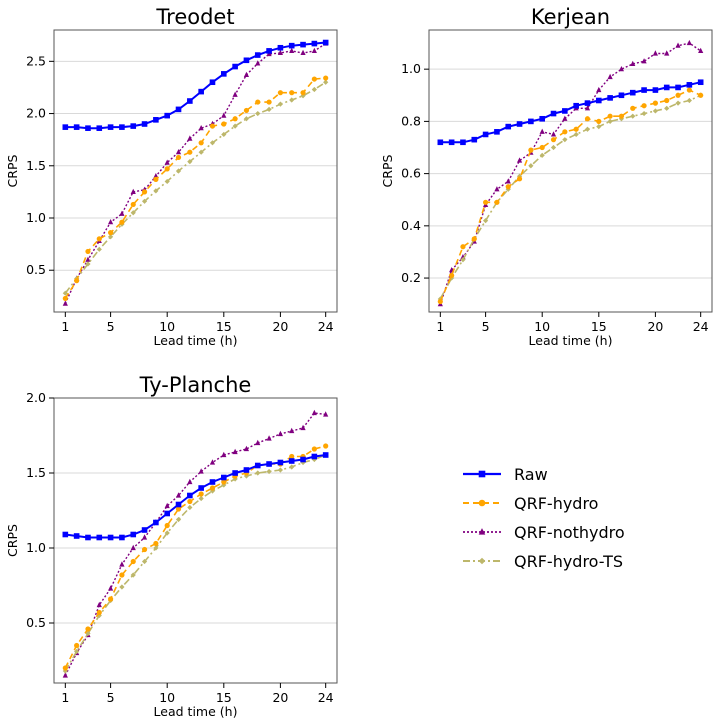 This screenshot has width=715, height=721. What do you see at coordinates (167, 326) in the screenshot?
I see `x-tick-label: 10` at bounding box center [167, 326].